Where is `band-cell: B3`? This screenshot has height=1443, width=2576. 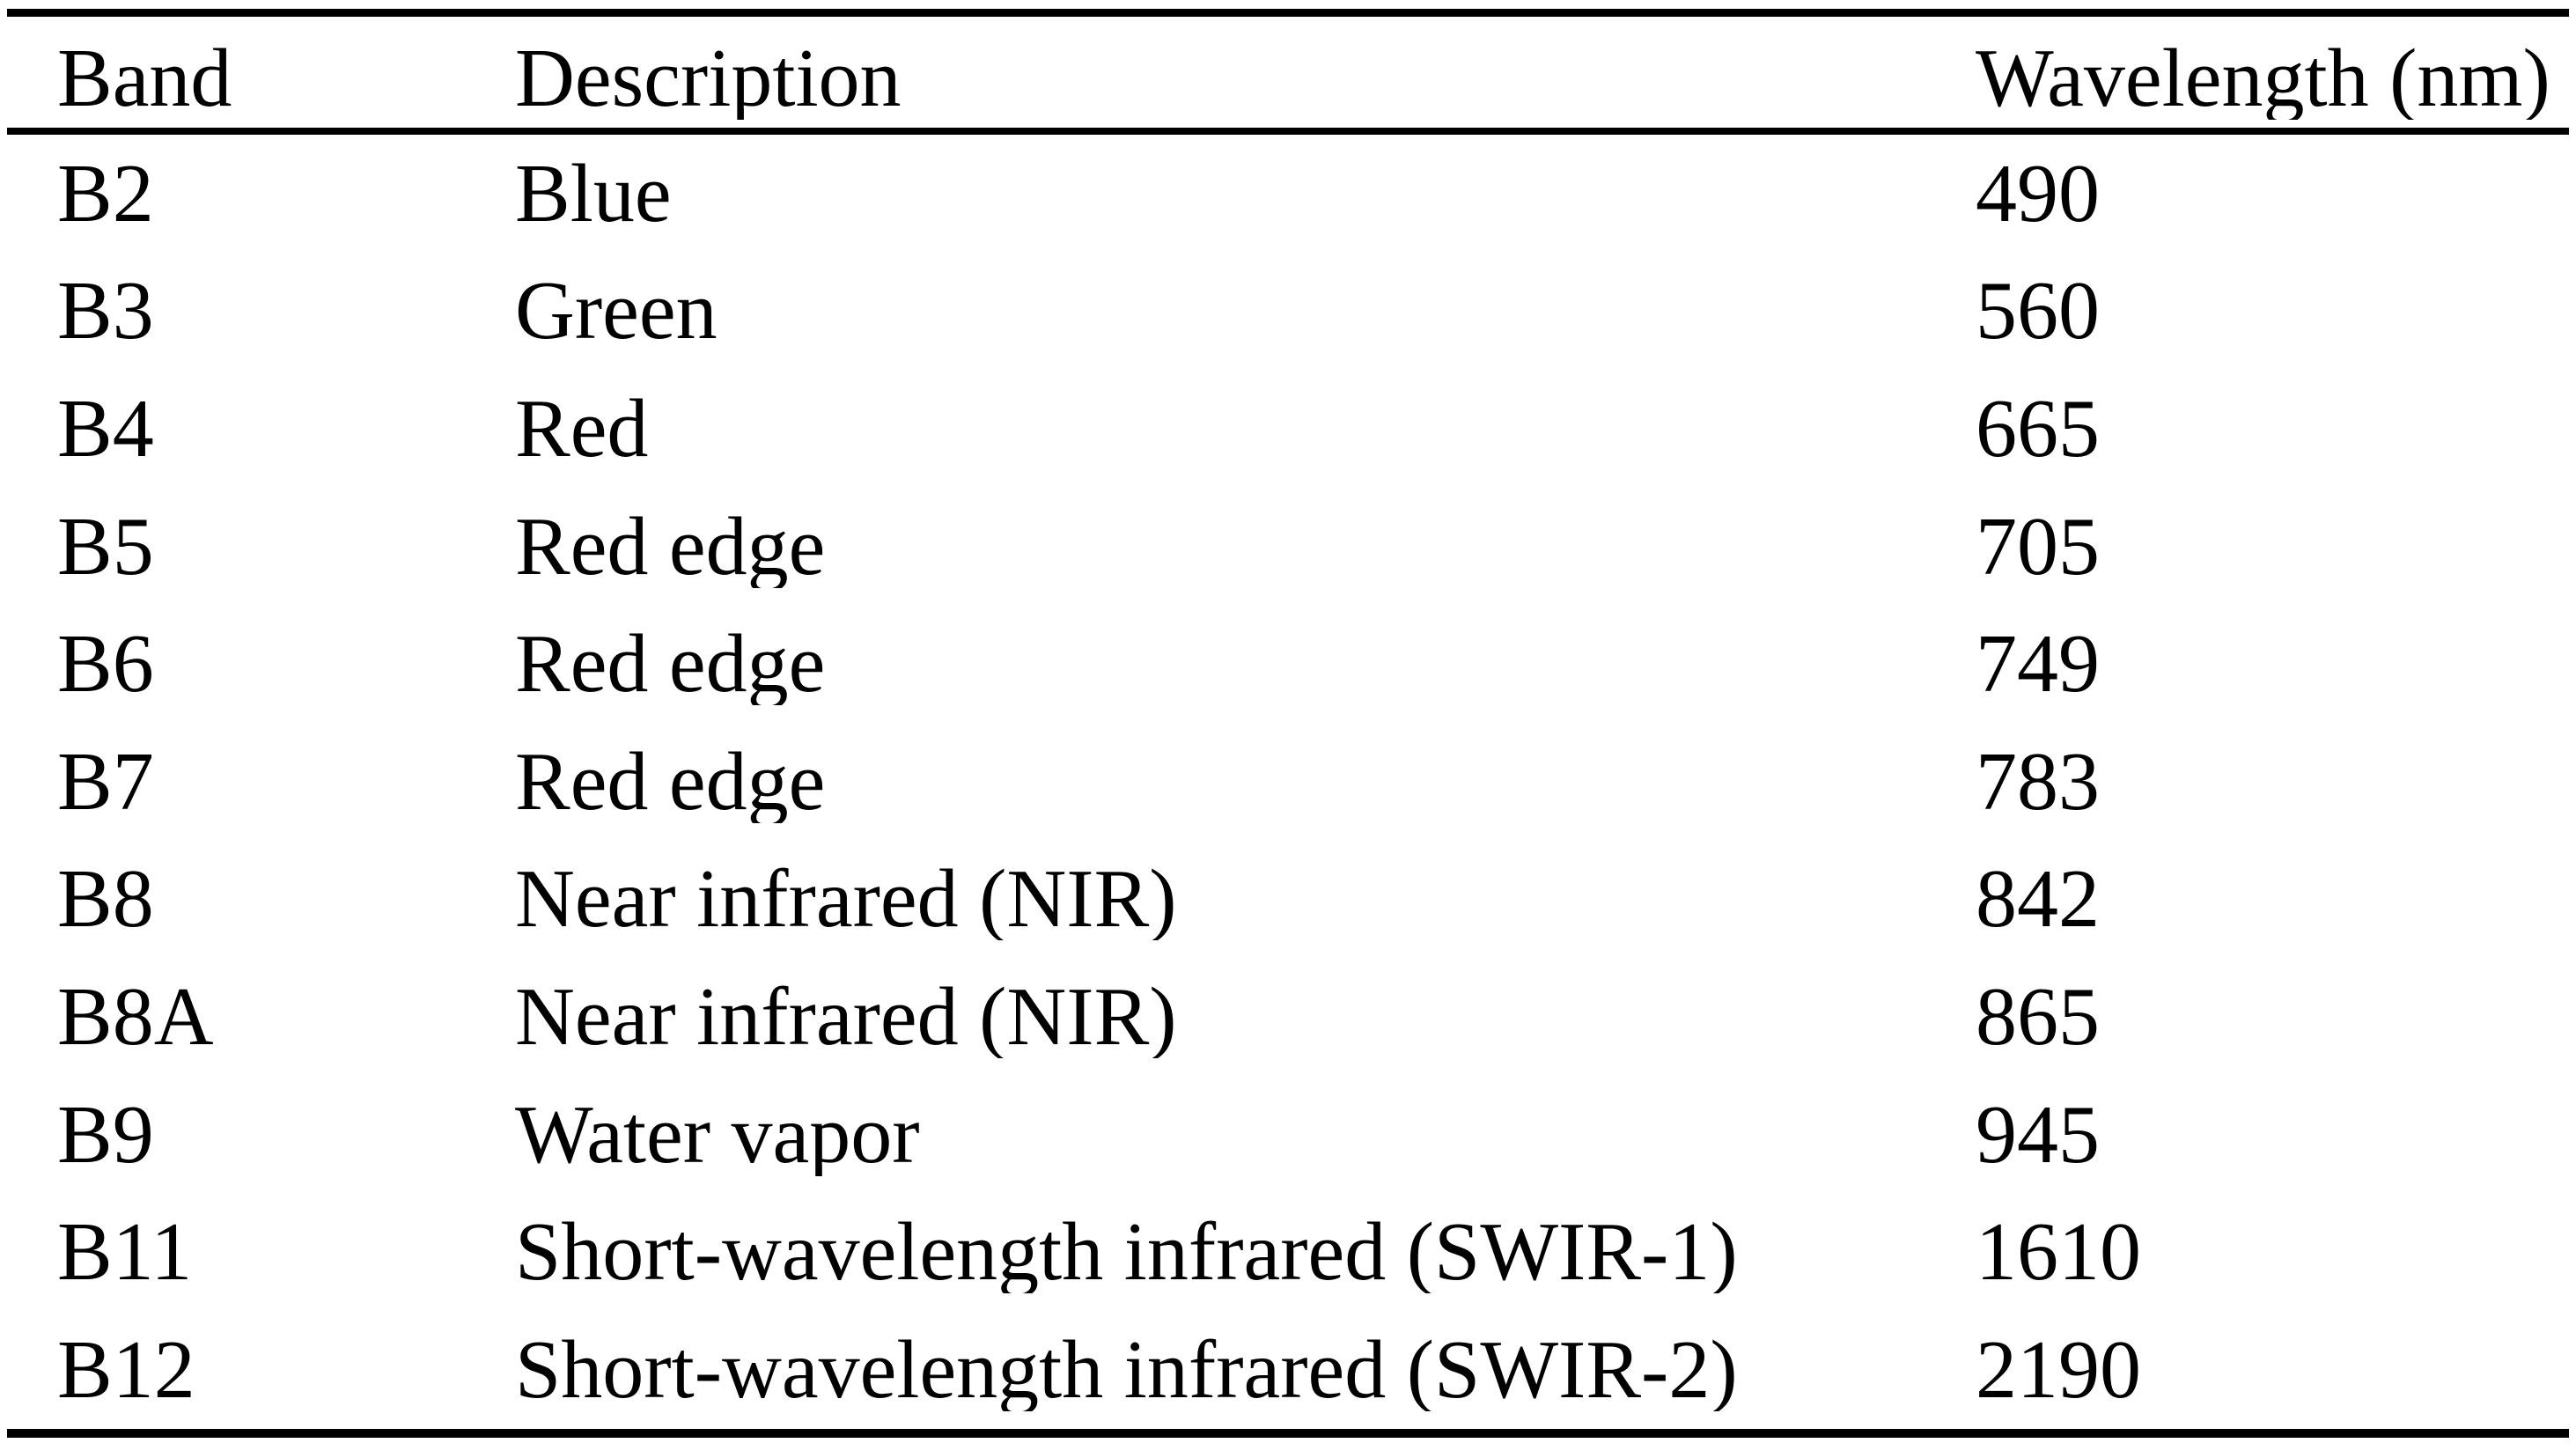 band-cell: B3 is located at coordinates (105, 311).